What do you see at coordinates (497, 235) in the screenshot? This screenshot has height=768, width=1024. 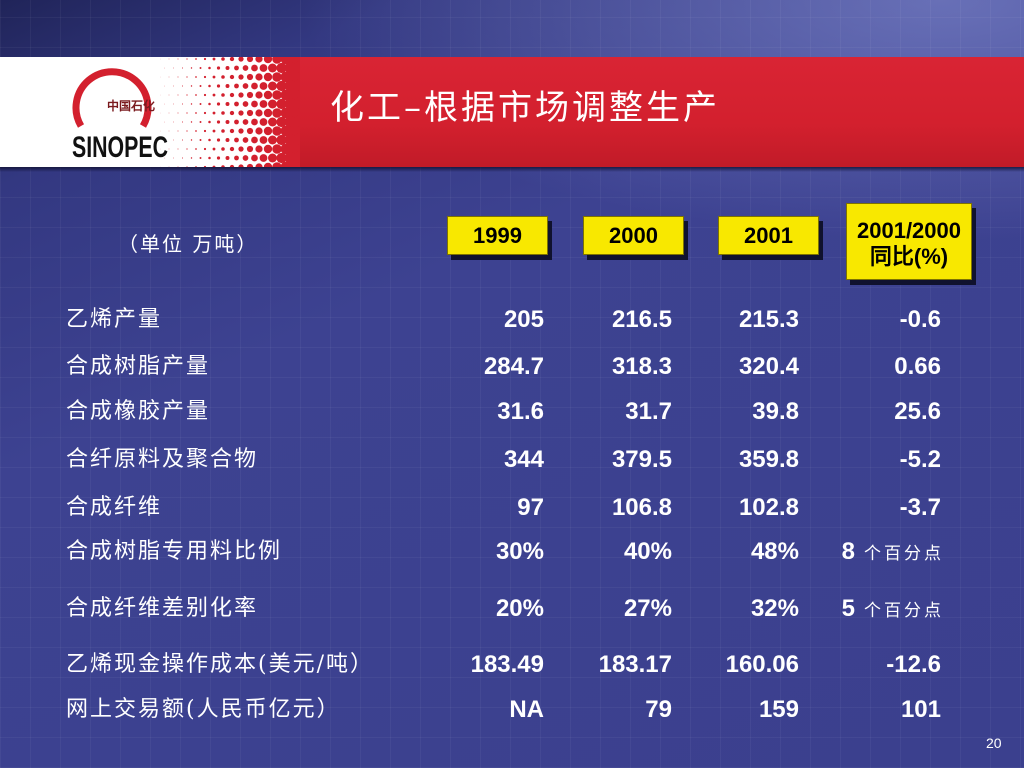 I see `header-1999: 1999` at bounding box center [497, 235].